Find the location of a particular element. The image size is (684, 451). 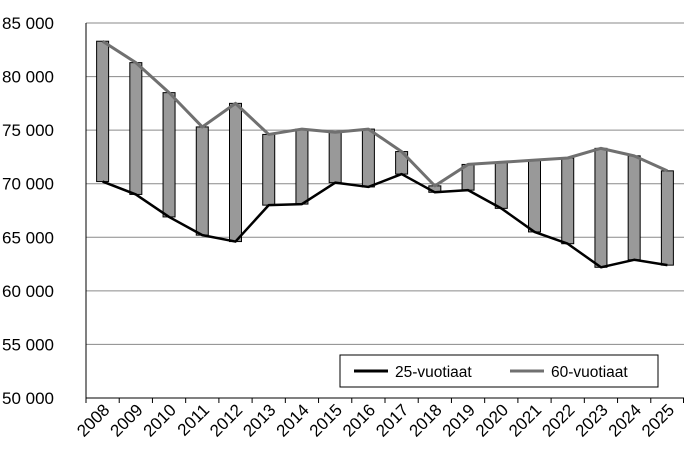

legend-box is located at coordinates (499, 371).